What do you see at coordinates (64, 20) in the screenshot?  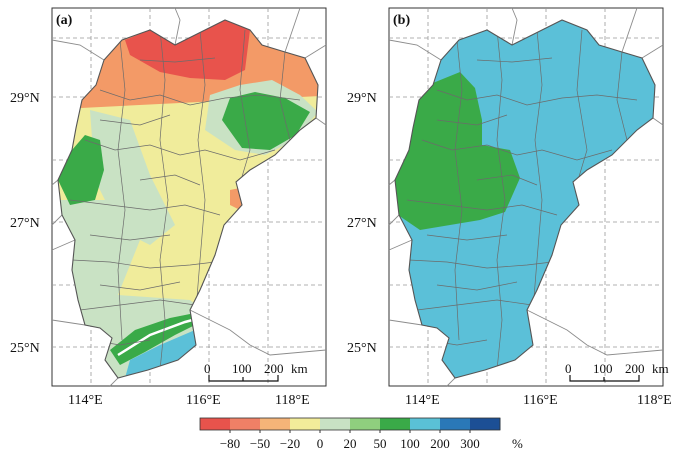 I see `panel-a-label: (a)` at bounding box center [64, 20].